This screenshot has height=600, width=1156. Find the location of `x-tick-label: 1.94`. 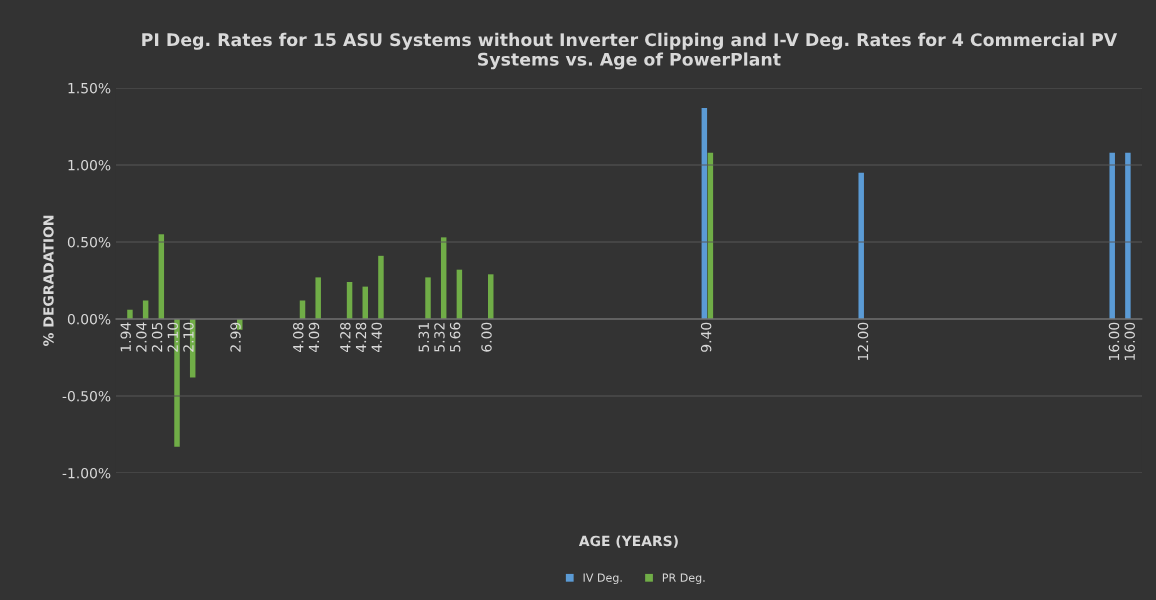

x-tick-label: 1.94 is located at coordinates (125, 337).